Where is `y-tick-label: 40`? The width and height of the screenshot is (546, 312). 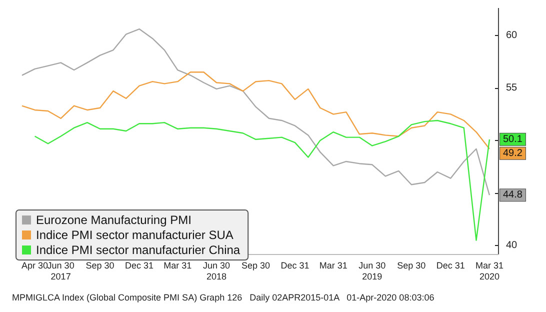
y-tick-label: 40 is located at coordinates (512, 246).